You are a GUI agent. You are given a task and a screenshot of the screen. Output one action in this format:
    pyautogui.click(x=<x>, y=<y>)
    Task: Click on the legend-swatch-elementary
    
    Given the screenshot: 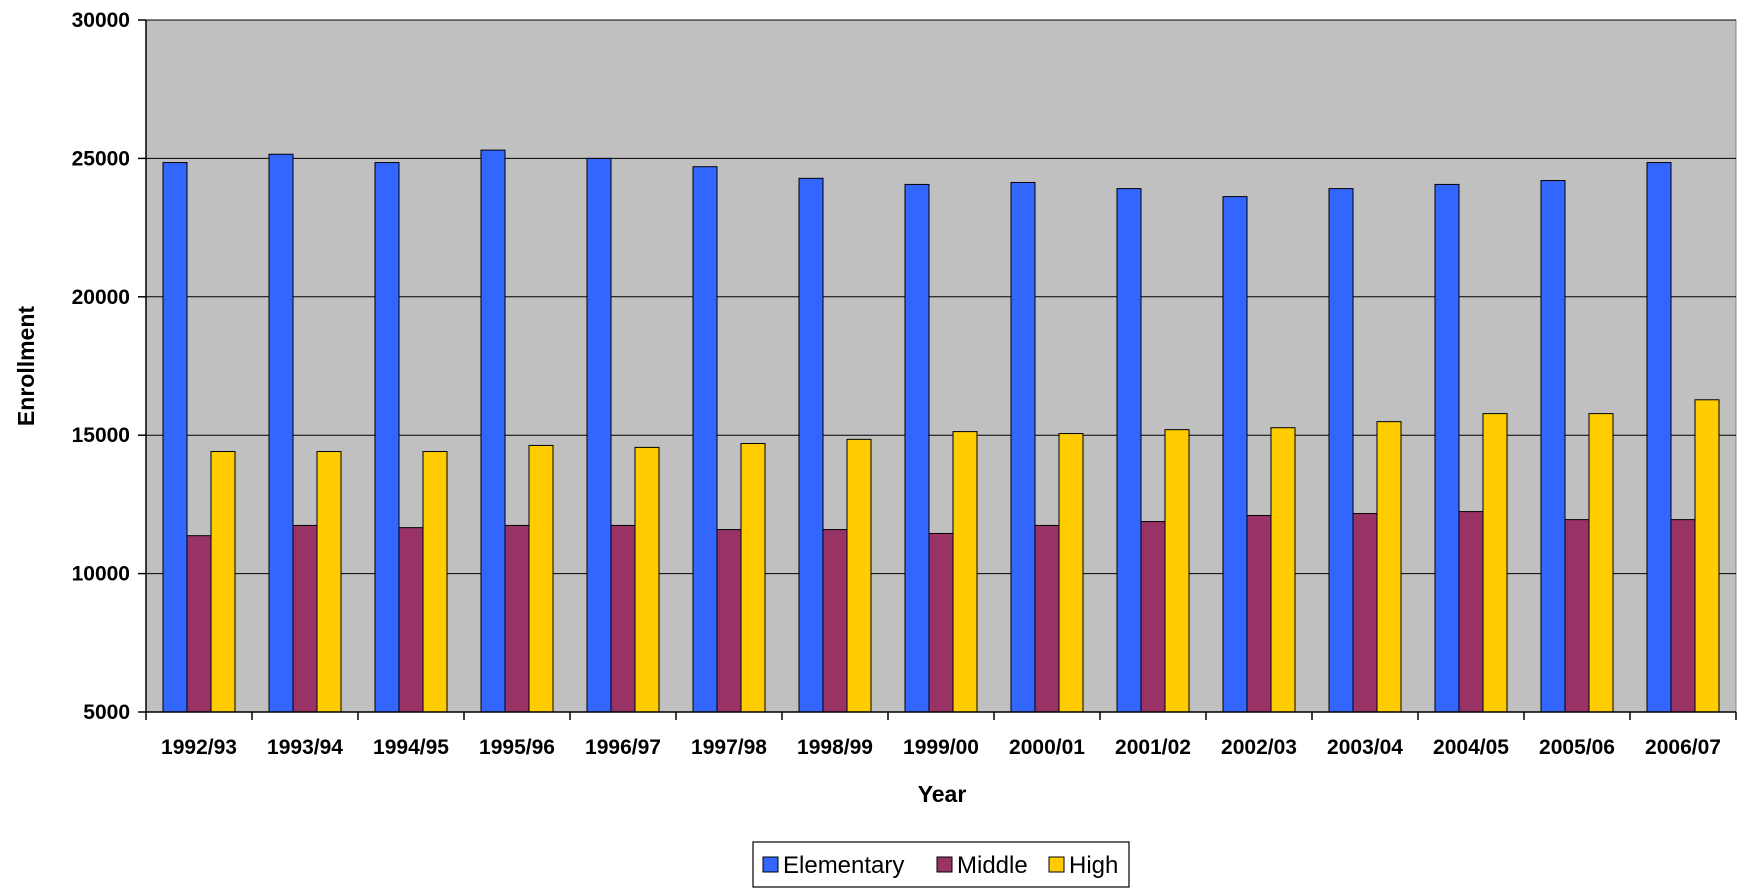 What is the action you would take?
    pyautogui.click(x=770, y=864)
    